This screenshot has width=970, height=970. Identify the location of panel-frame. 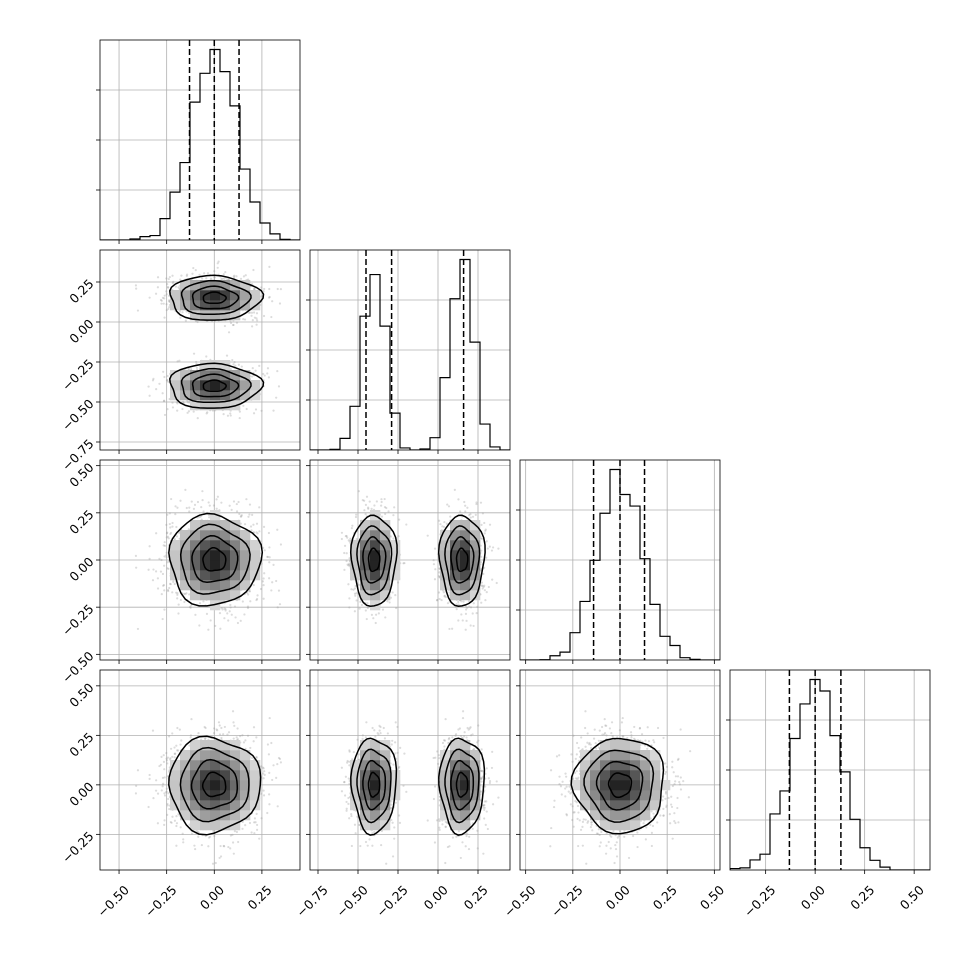
(200, 350).